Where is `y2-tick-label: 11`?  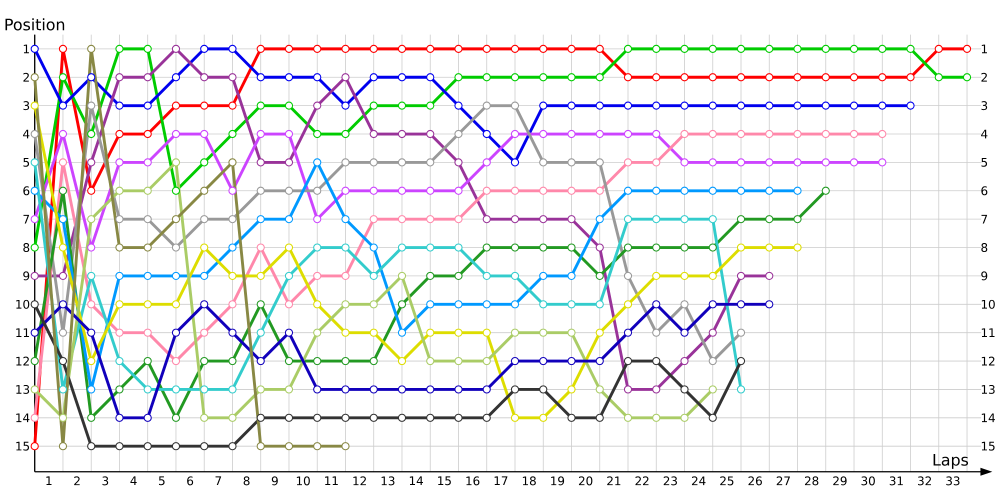 y2-tick-label: 11 is located at coordinates (988, 333).